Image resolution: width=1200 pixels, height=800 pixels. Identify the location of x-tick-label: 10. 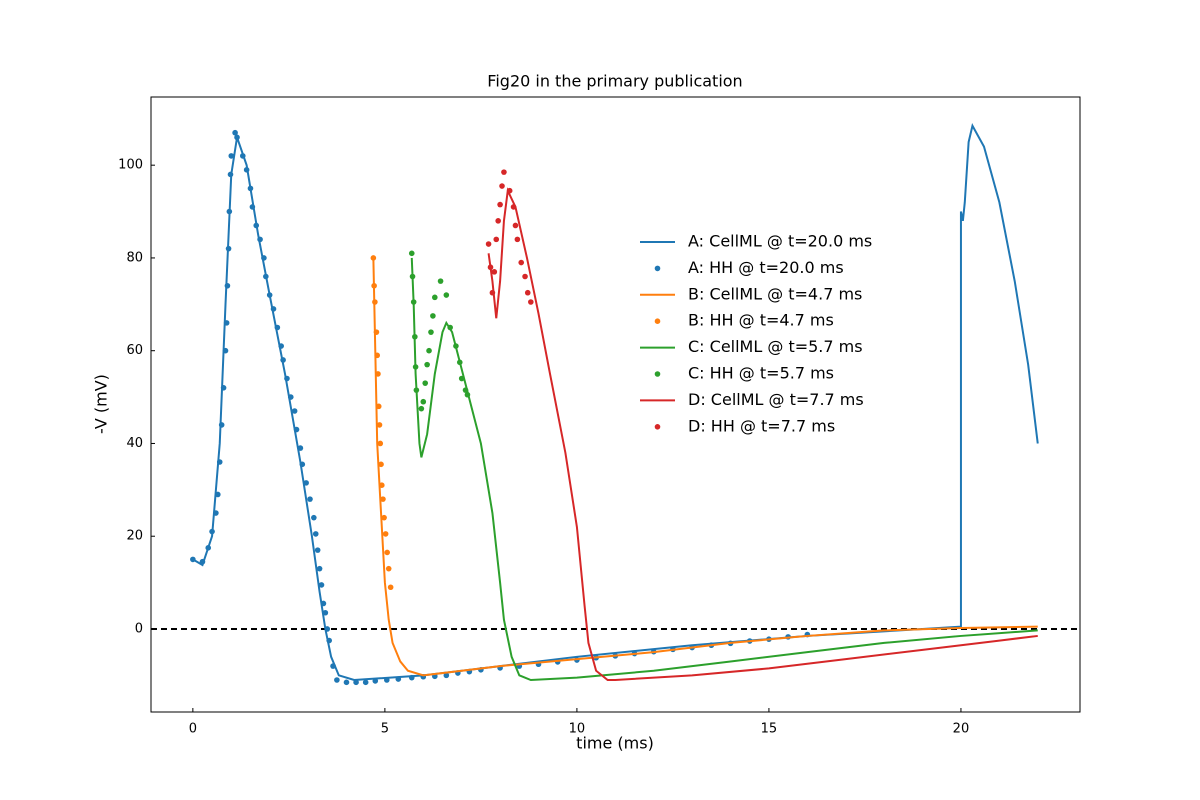
(577, 729).